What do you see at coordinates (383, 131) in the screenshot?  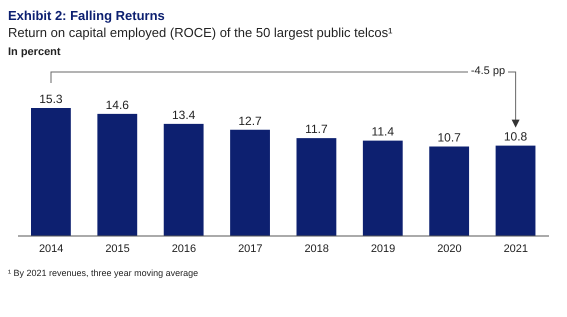 I see `data-label: 11.4` at bounding box center [383, 131].